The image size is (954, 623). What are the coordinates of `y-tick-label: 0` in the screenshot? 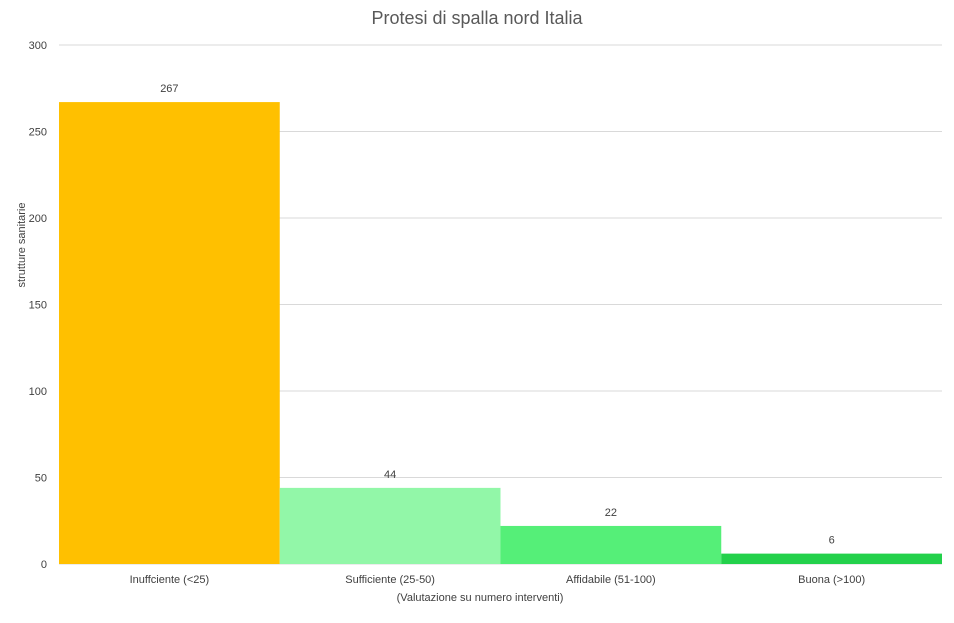 It's located at (44, 565).